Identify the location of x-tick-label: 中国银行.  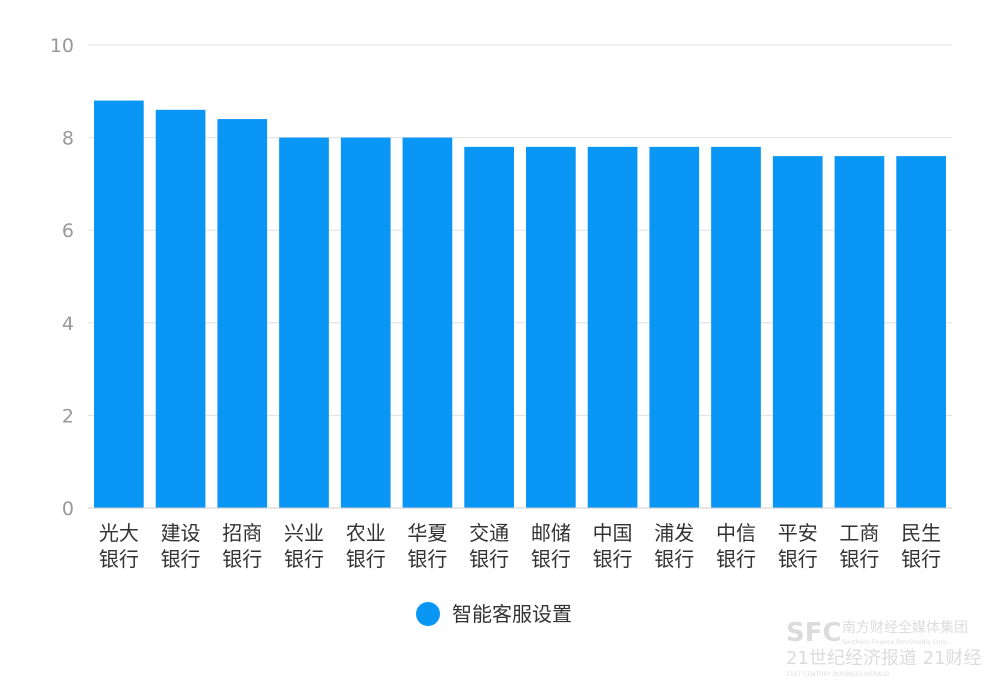
(613, 546).